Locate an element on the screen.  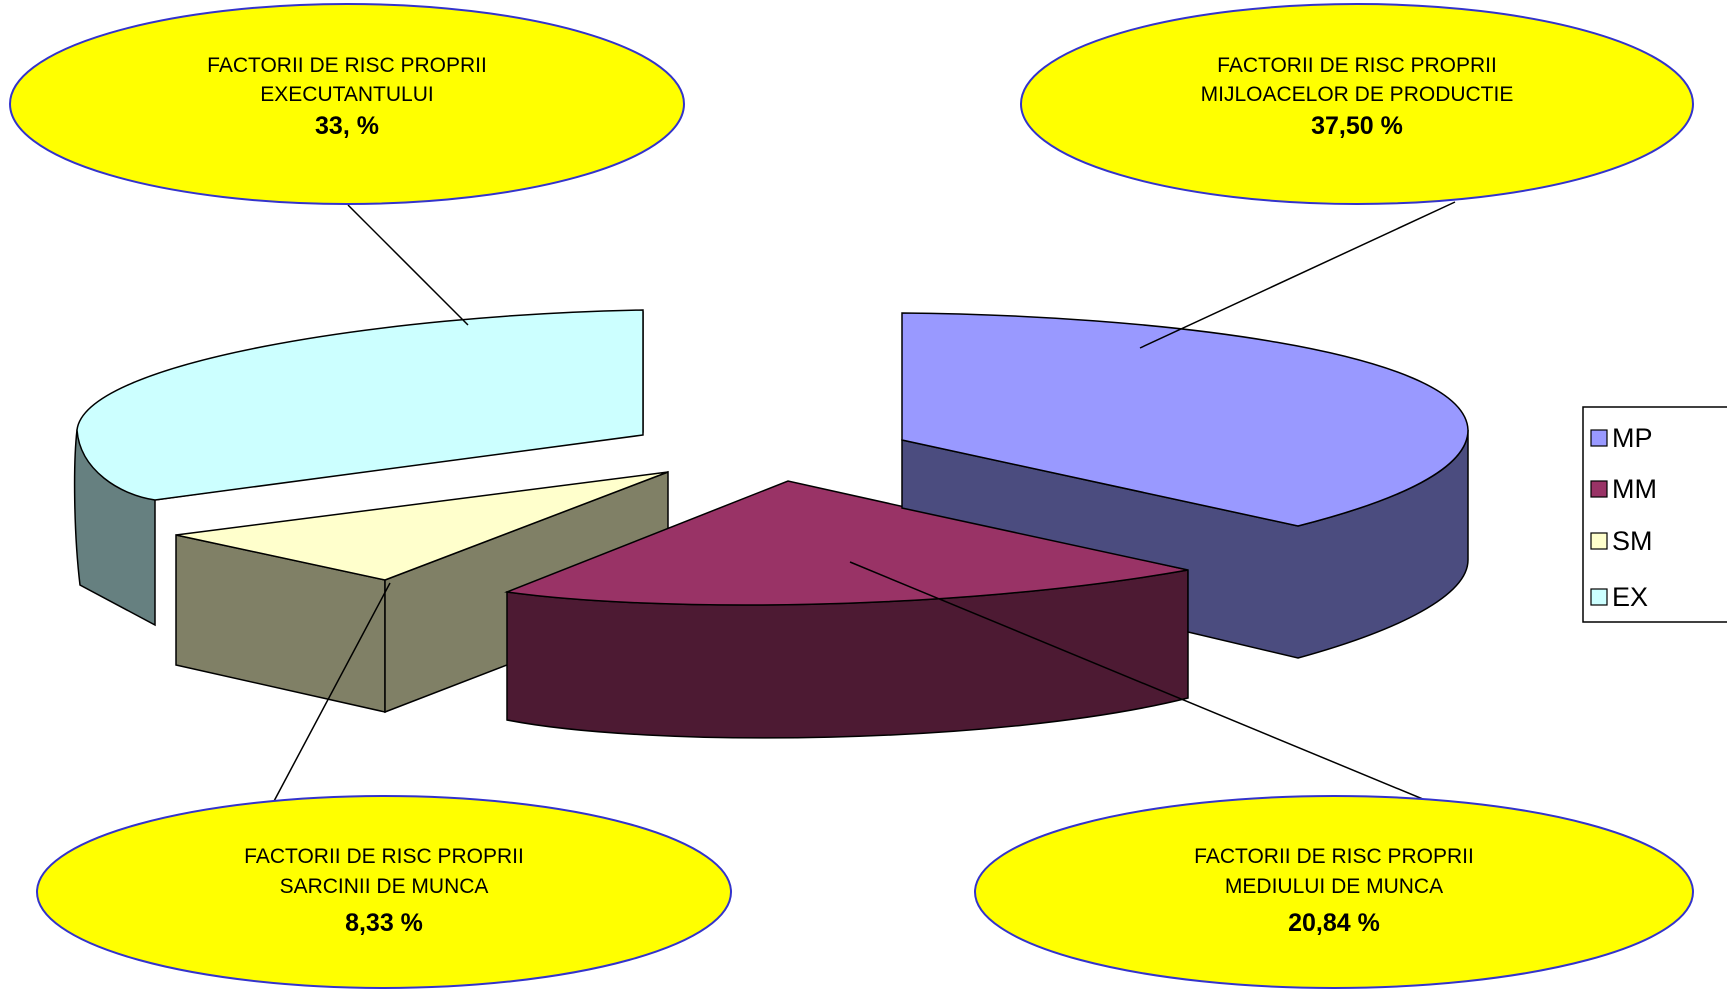
legend: MP MM SM EX is located at coordinates (1654, 514).